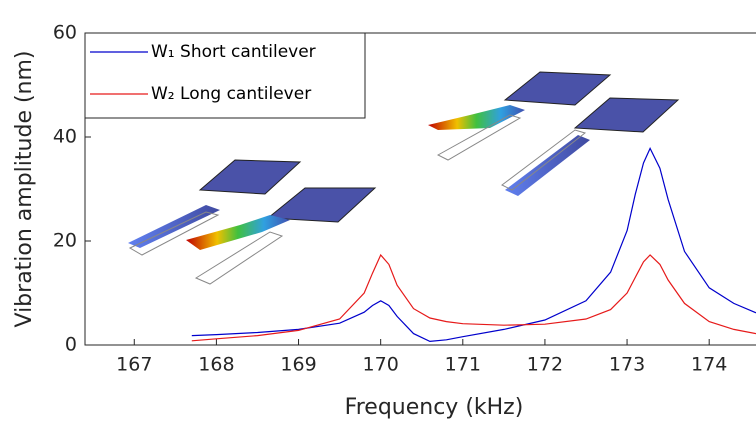 This screenshot has height=427, width=756. What do you see at coordinates (65, 137) in the screenshot?
I see `y-tick-label: 40` at bounding box center [65, 137].